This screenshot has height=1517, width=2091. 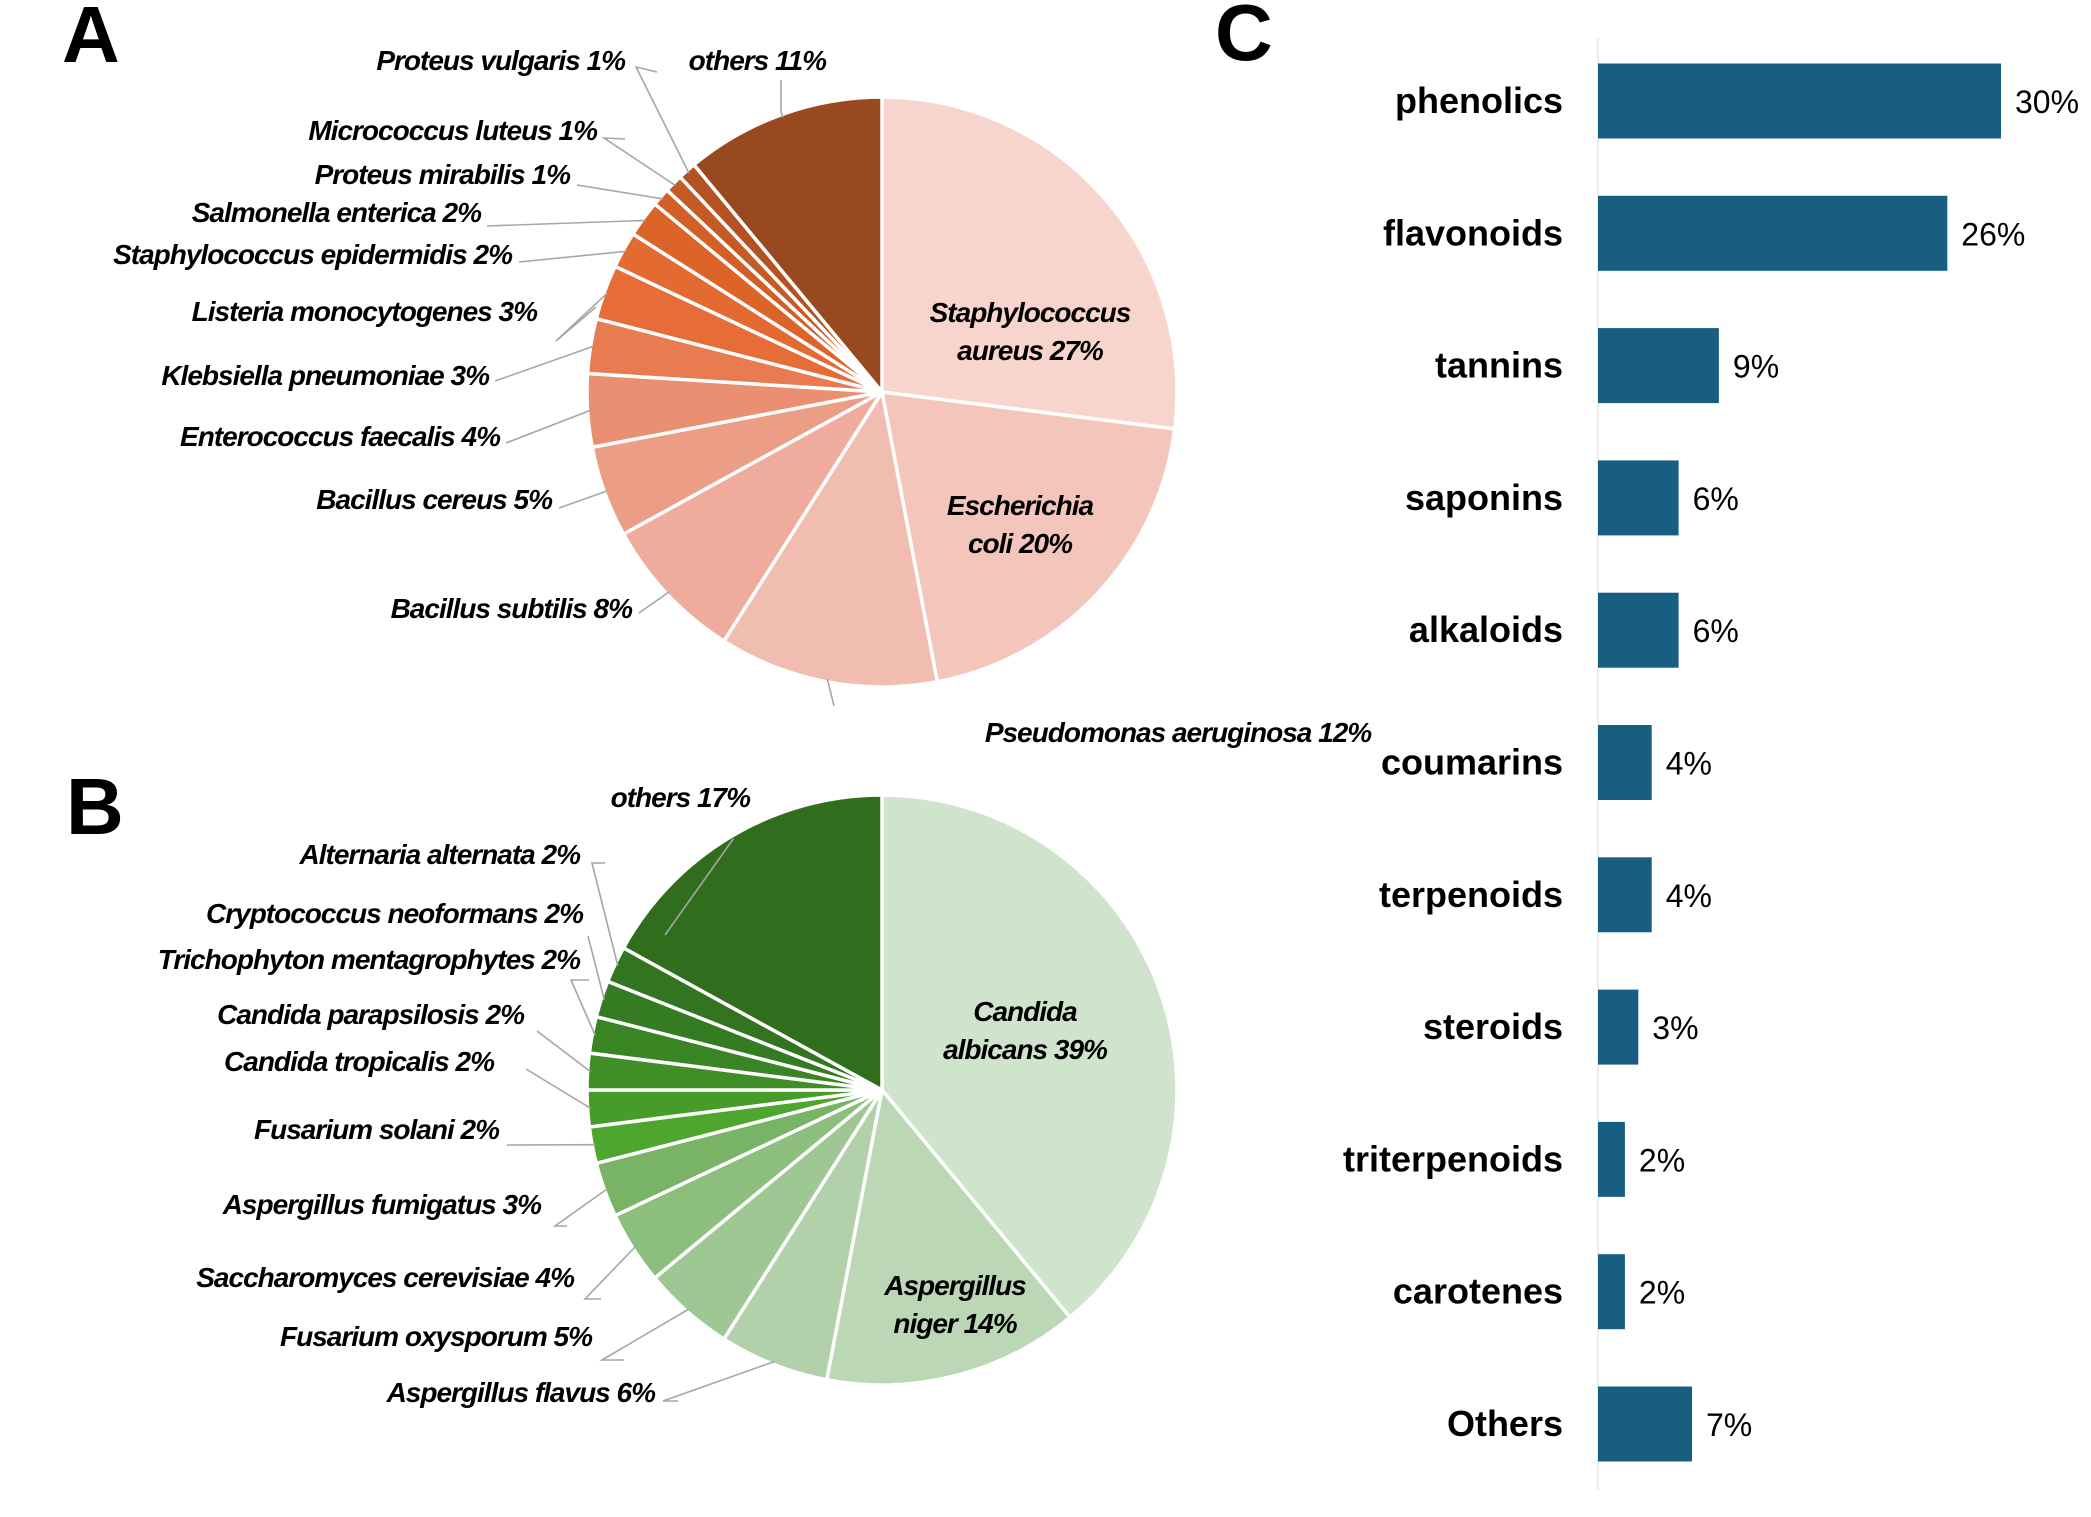 I want to click on bar-alkaloids, so click(x=1638, y=630).